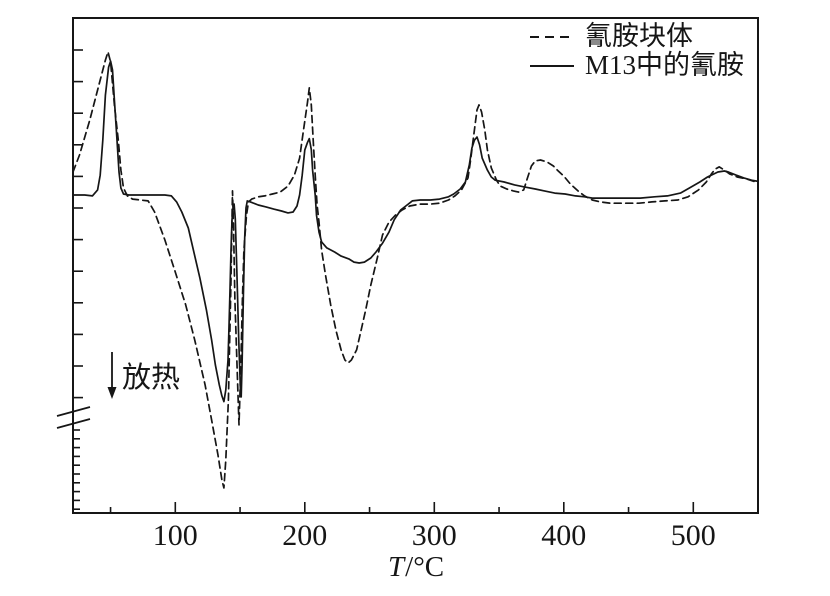 This screenshot has width=830, height=596. I want to click on legend-label-bulk-cyanamide: 氰胺块体, so click(639, 36).